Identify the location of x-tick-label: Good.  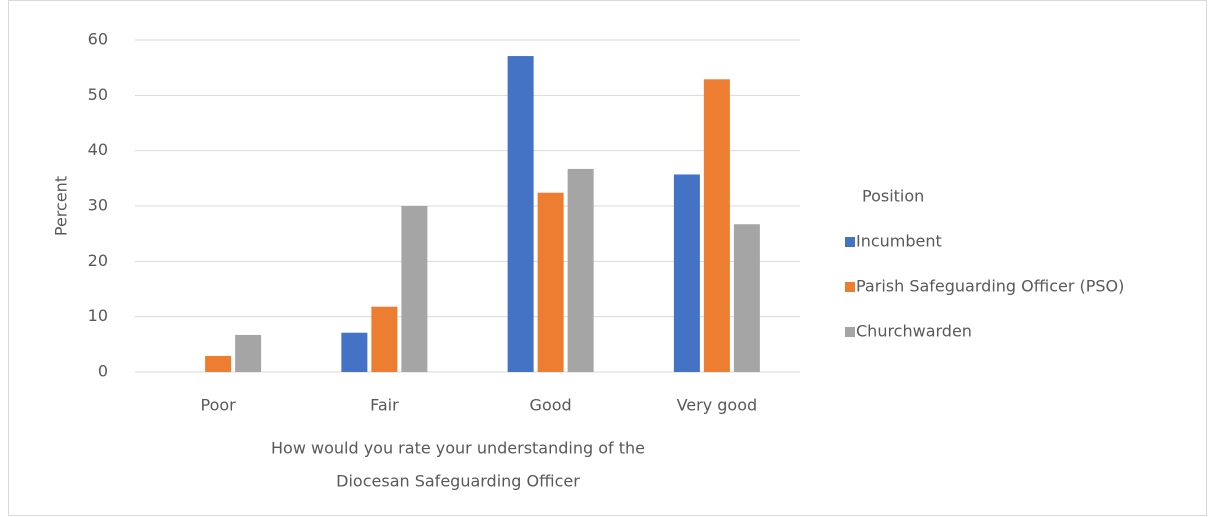
(551, 405).